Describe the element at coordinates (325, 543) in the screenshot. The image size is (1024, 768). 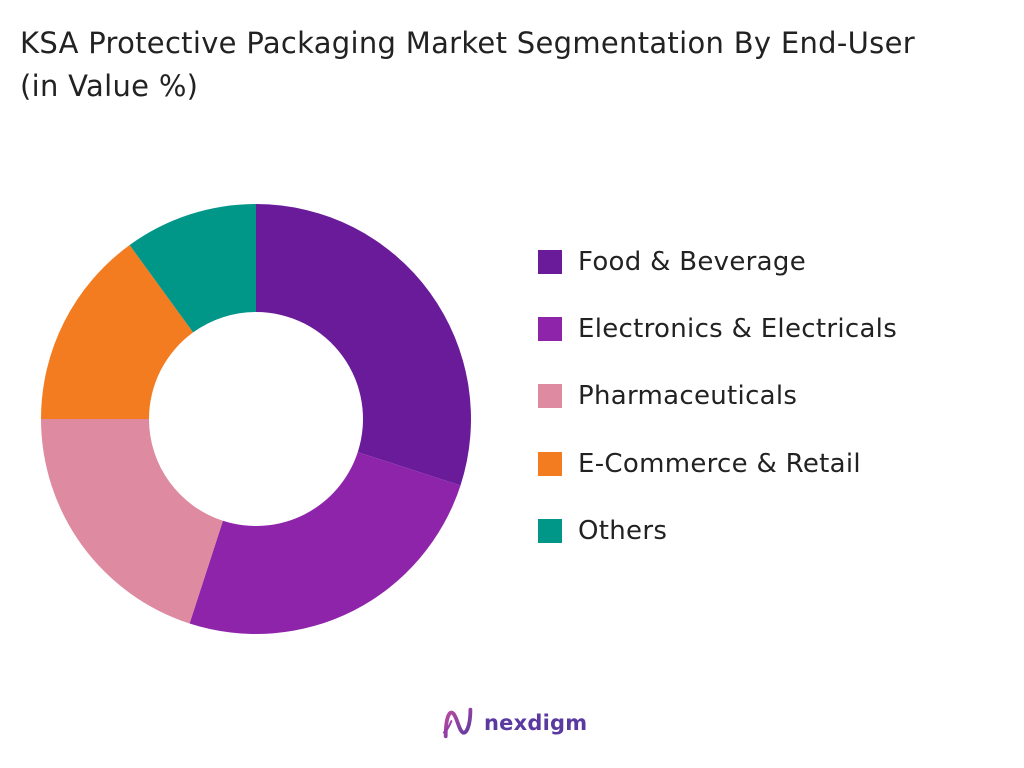
I see `donut-slice-electronics-electricals` at that location.